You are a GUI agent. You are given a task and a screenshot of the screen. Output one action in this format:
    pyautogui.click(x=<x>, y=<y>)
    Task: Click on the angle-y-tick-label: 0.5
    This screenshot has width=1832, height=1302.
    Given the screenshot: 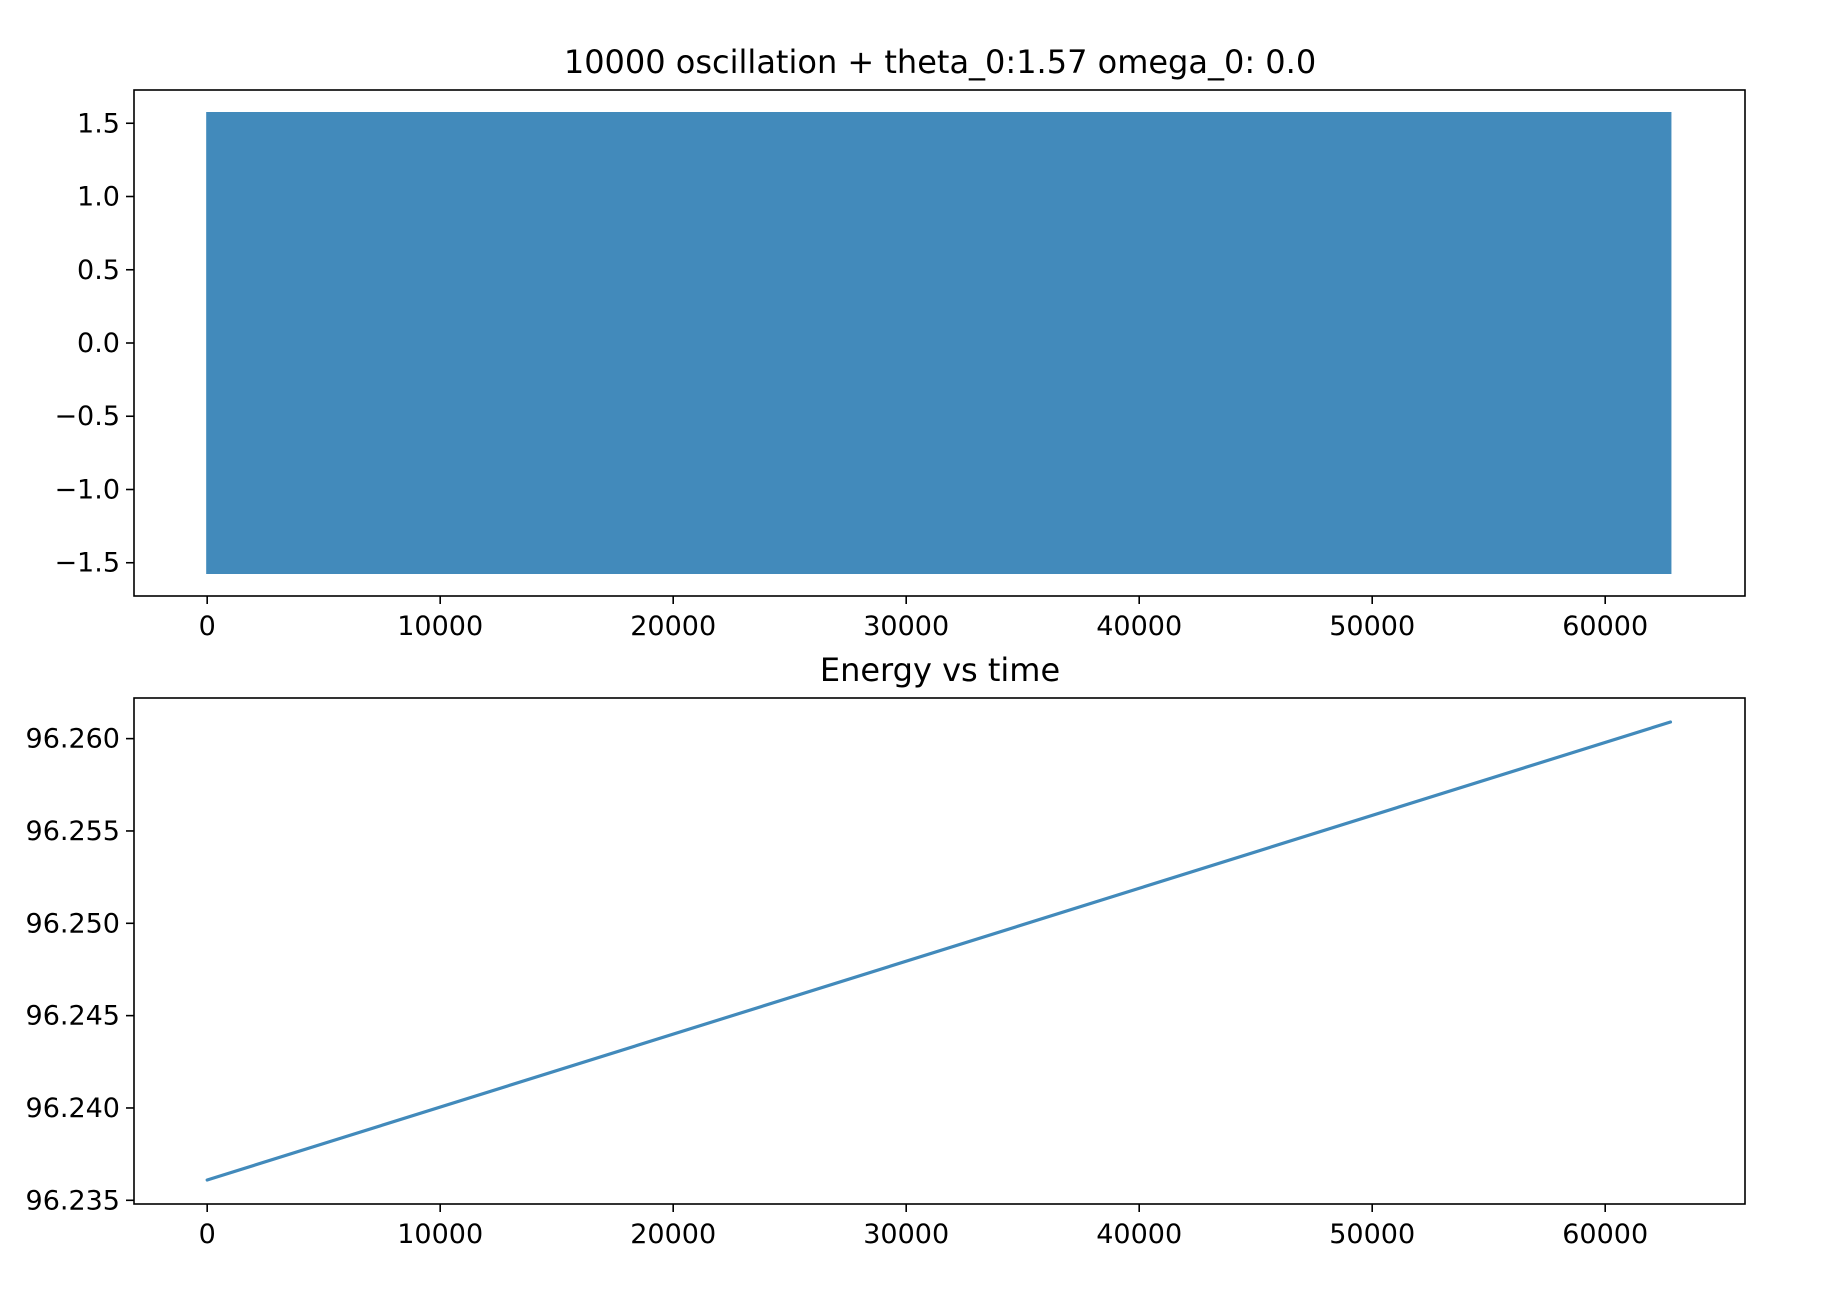 What is the action you would take?
    pyautogui.click(x=98, y=270)
    